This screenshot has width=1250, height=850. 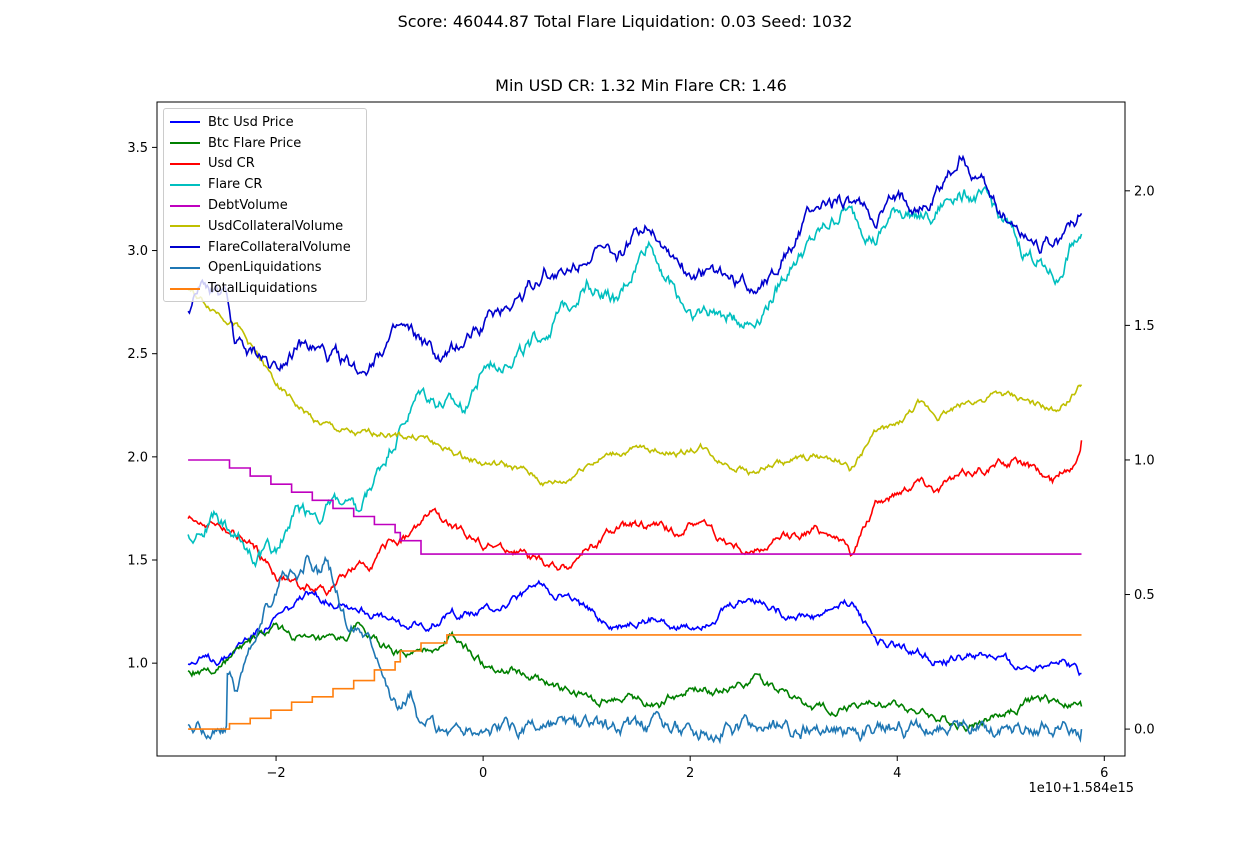 I want to click on y-left-tick-label: 1.5, so click(x=137, y=561).